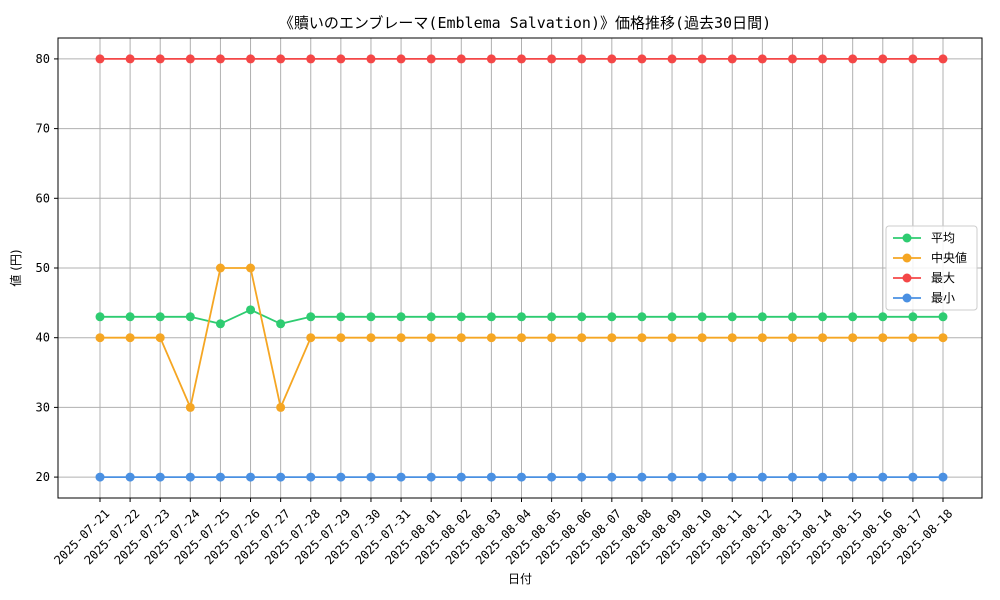 The image size is (1000, 600). I want to click on y-tick-label: 60, so click(43, 198).